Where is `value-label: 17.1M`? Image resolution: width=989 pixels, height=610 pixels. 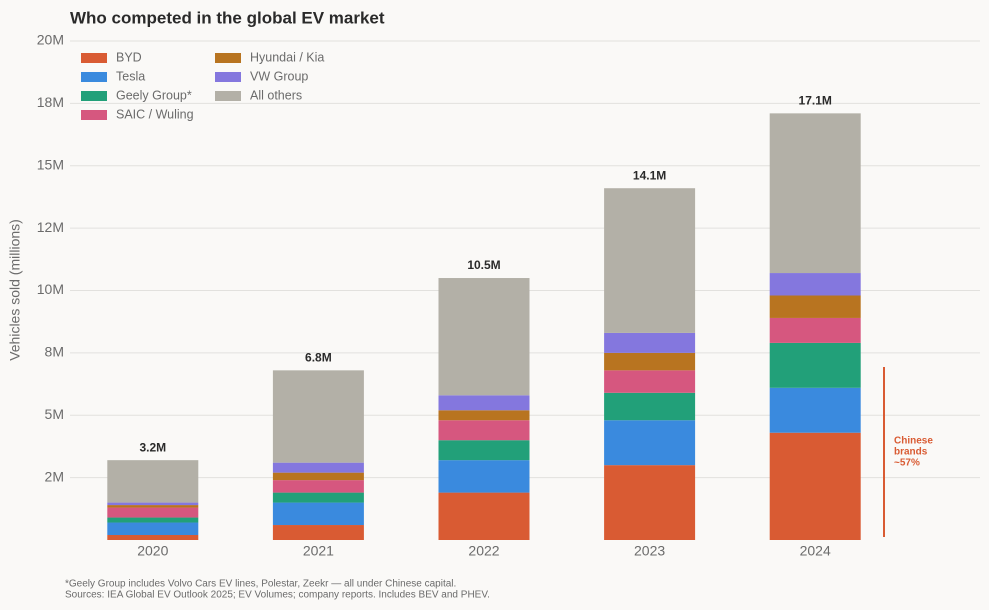 value-label: 17.1M is located at coordinates (815, 101).